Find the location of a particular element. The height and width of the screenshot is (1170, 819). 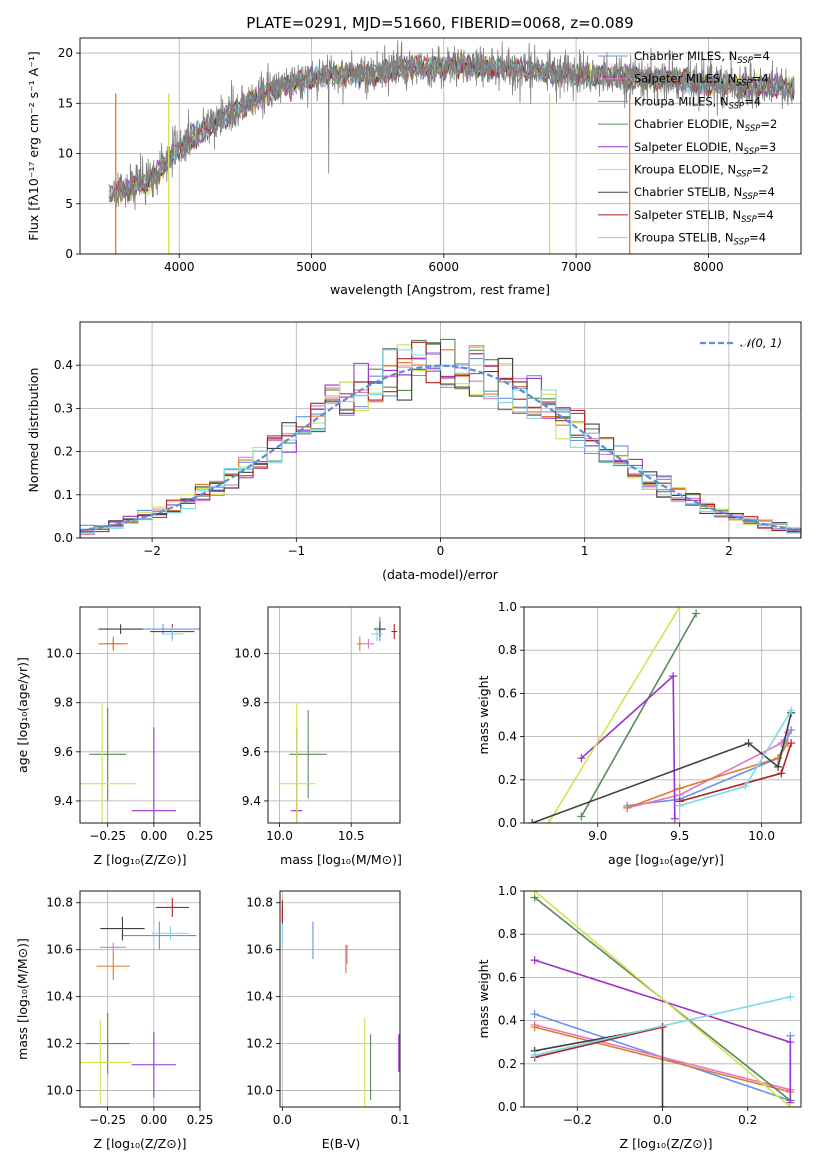

legend-label: Chabrier ELODIE, NSSP=2 is located at coordinates (705, 125).